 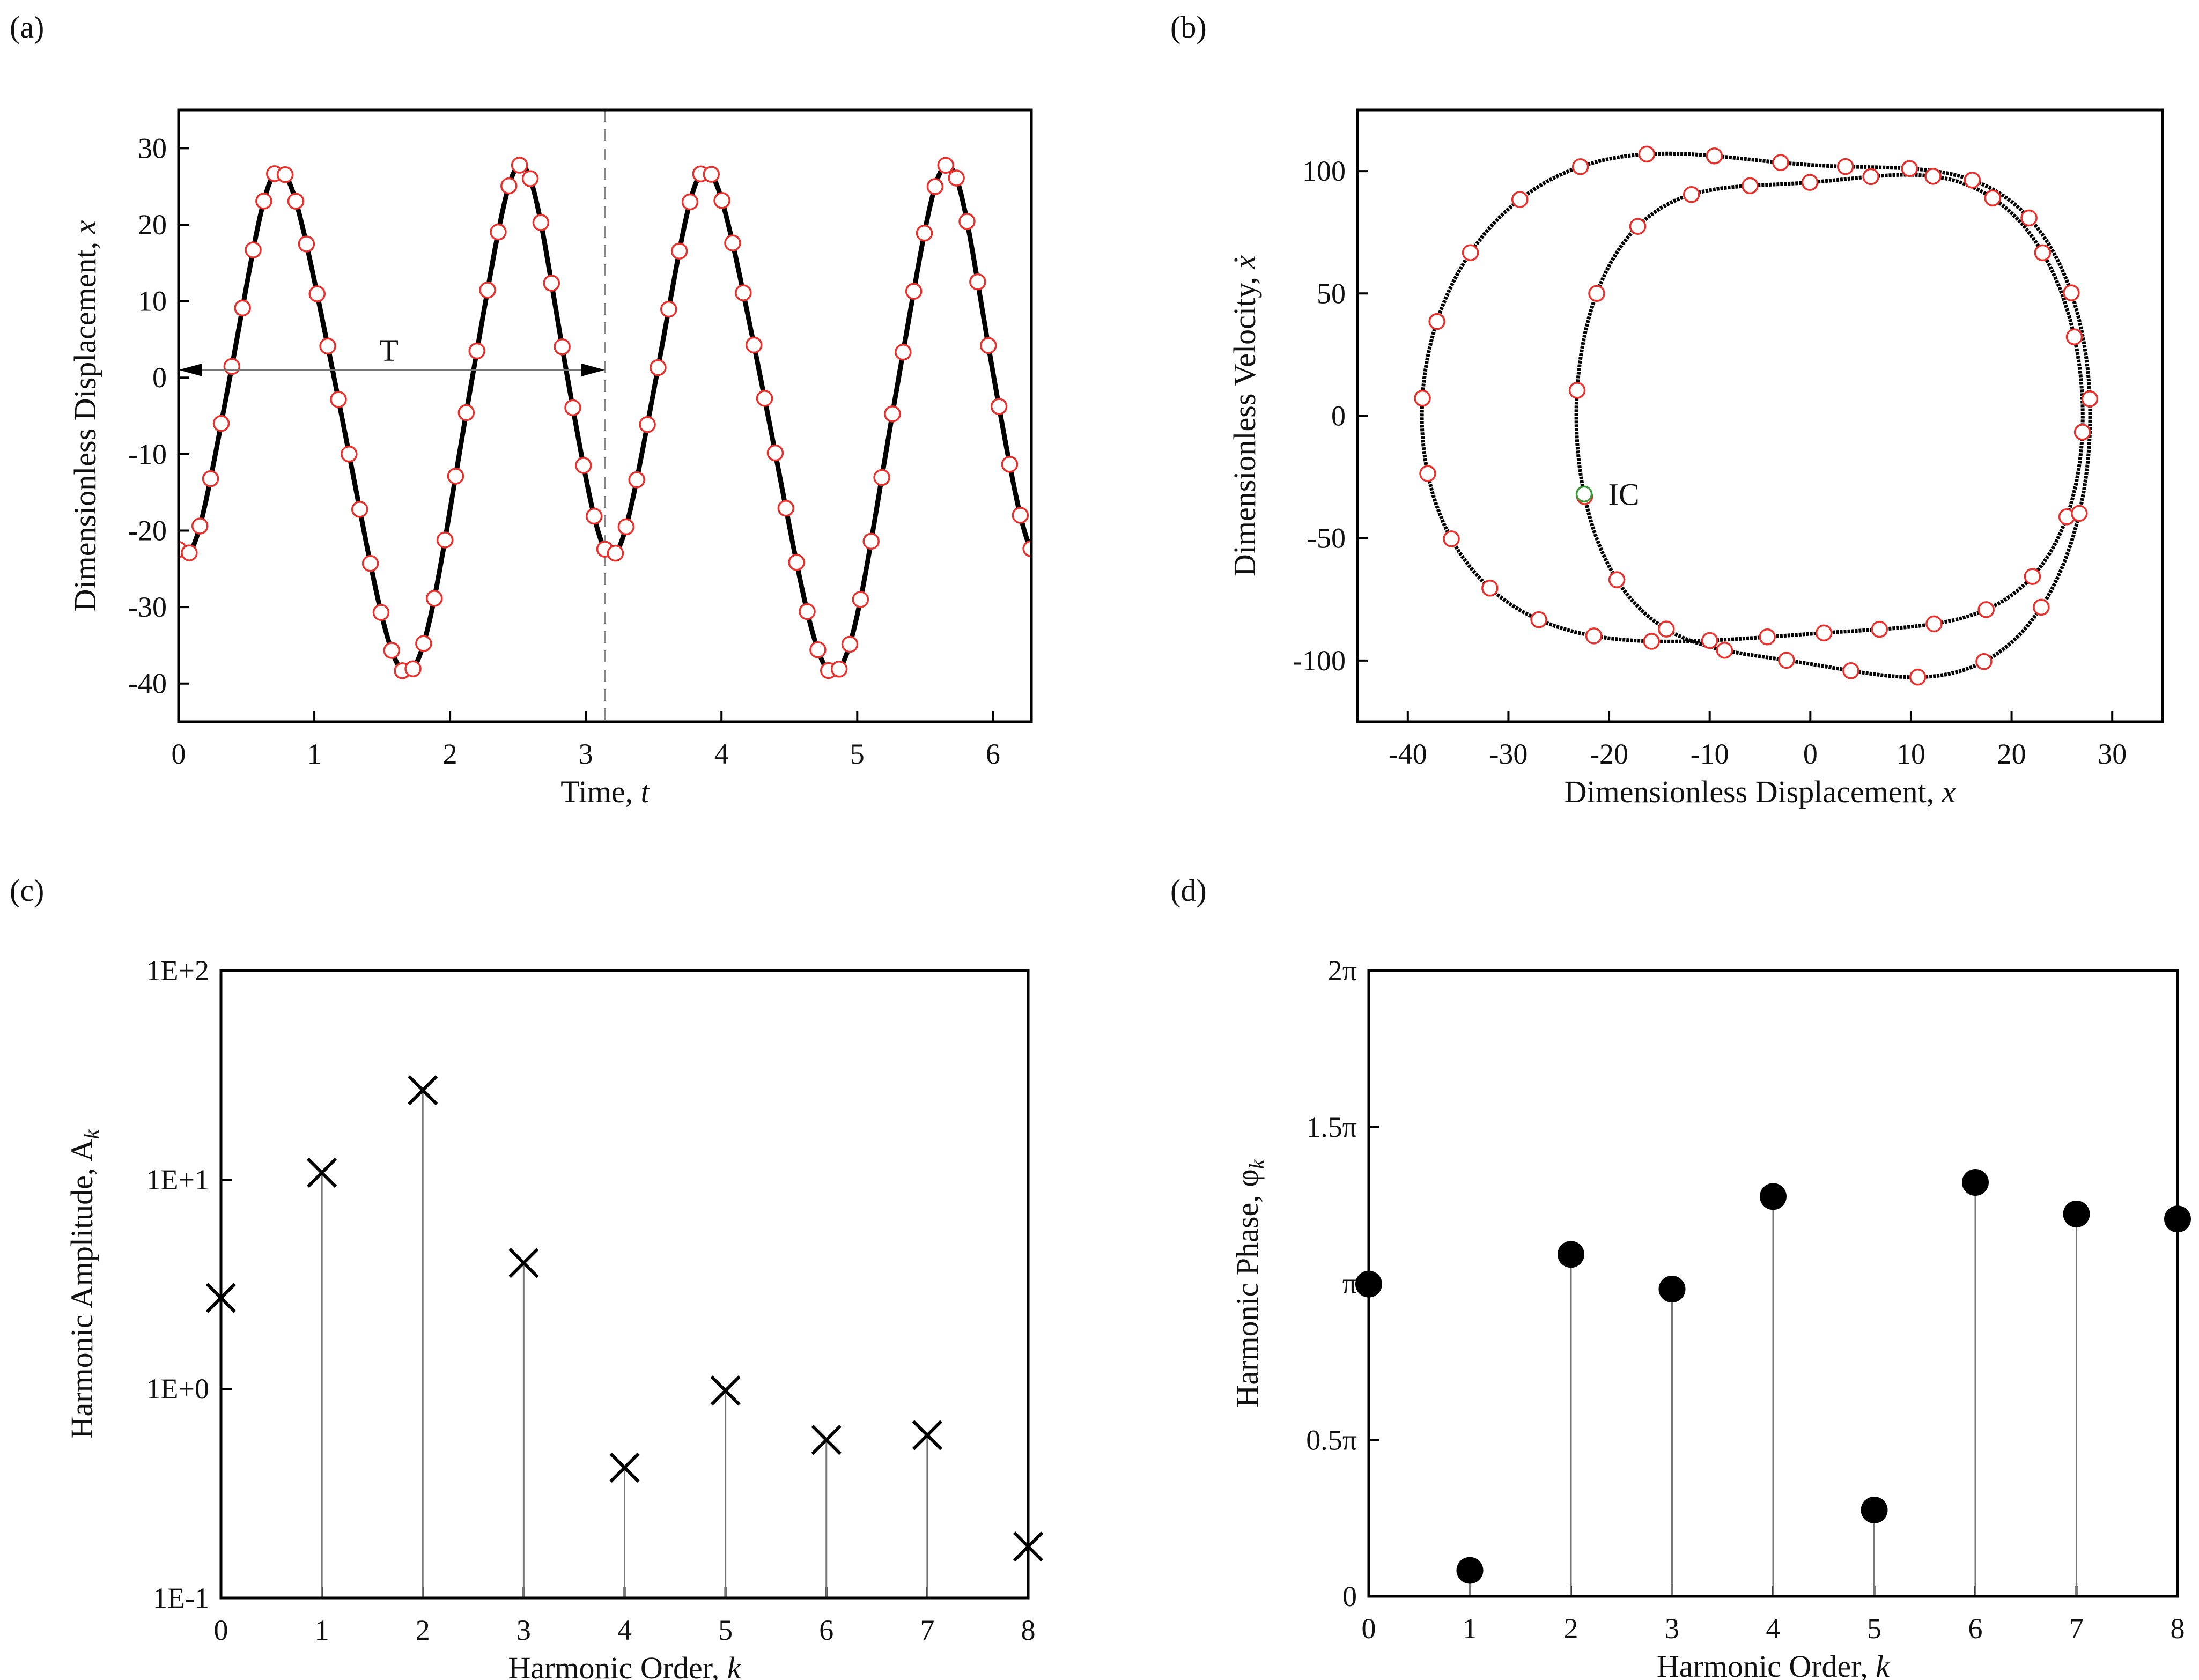 What do you see at coordinates (726, 1630) in the screenshot?
I see `x-tick-label: 5` at bounding box center [726, 1630].